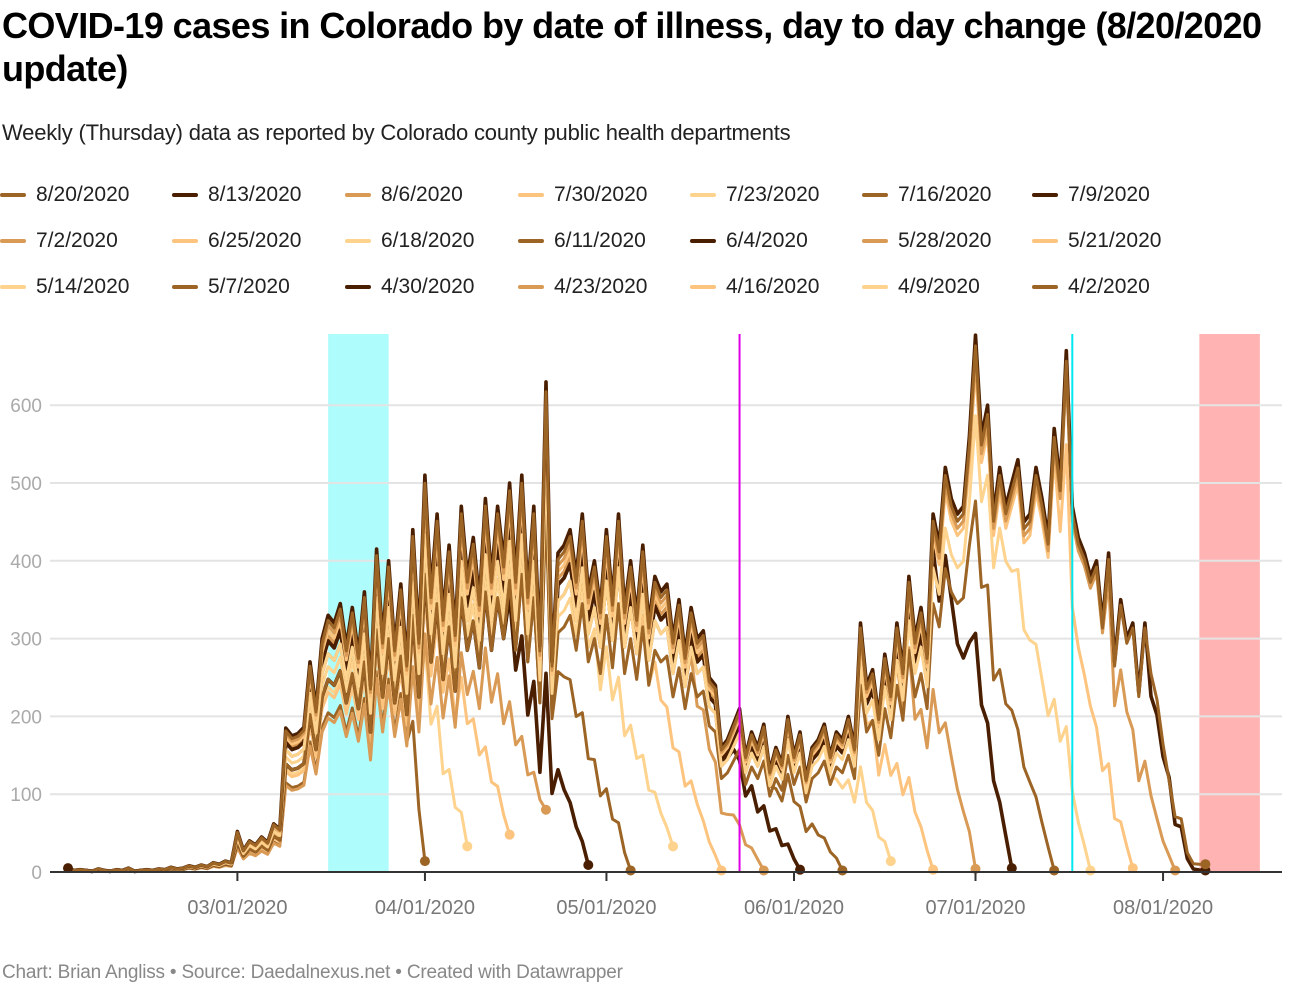 The height and width of the screenshot is (1000, 1300). I want to click on legend-item: 5/28/2020, so click(926, 241).